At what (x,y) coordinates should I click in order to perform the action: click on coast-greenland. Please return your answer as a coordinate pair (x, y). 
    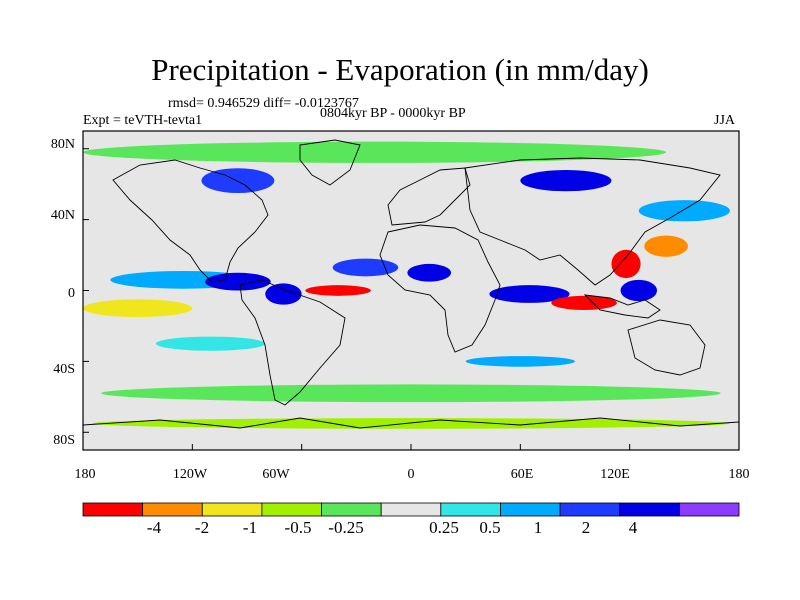
    Looking at the image, I should click on (330, 162).